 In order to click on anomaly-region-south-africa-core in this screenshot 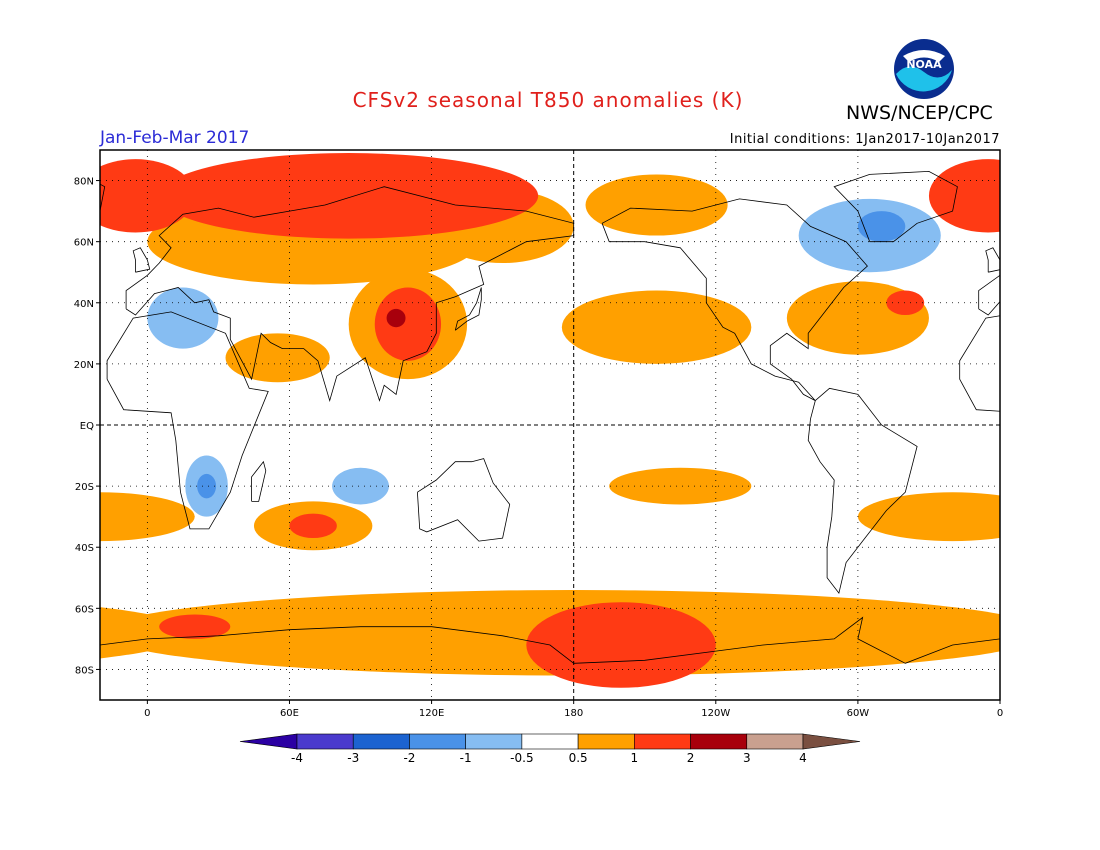, I will do `click(207, 486)`.